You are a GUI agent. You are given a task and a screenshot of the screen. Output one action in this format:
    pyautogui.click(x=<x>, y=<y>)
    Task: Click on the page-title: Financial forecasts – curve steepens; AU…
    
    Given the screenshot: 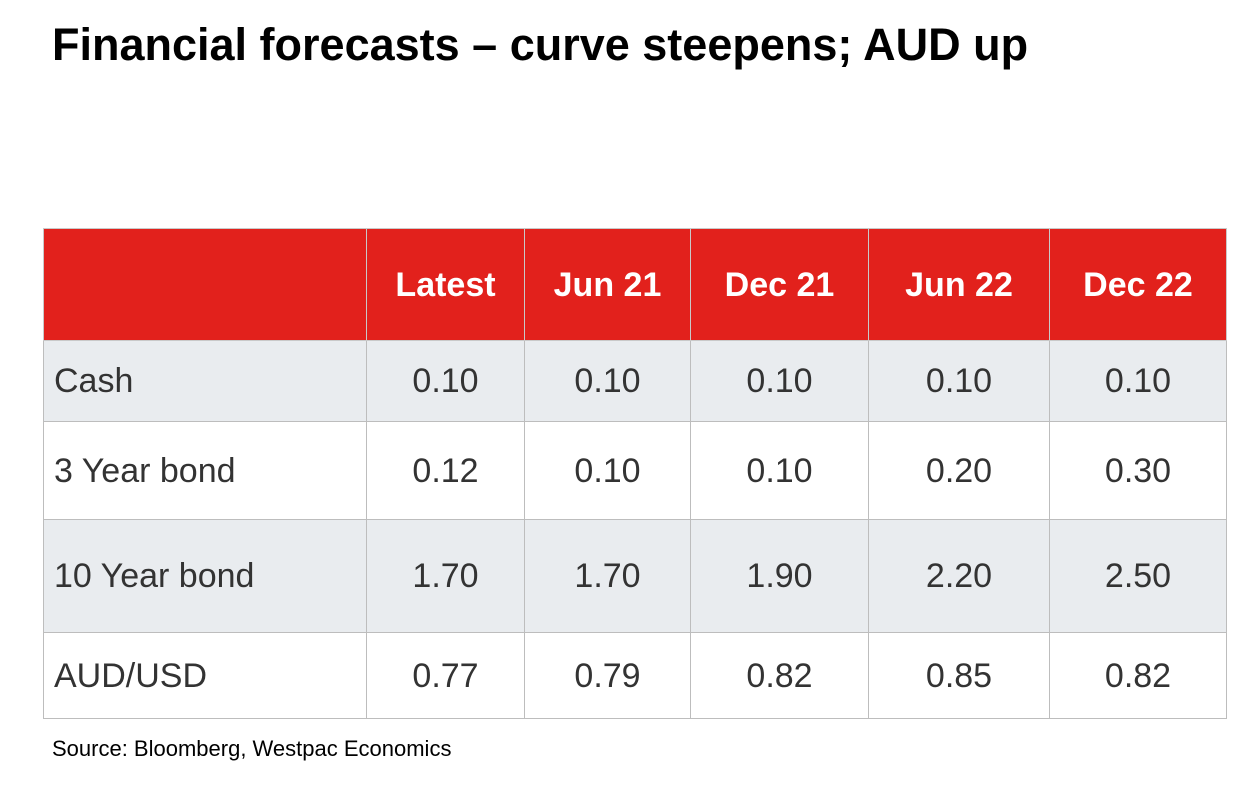 What is the action you would take?
    pyautogui.click(x=540, y=44)
    